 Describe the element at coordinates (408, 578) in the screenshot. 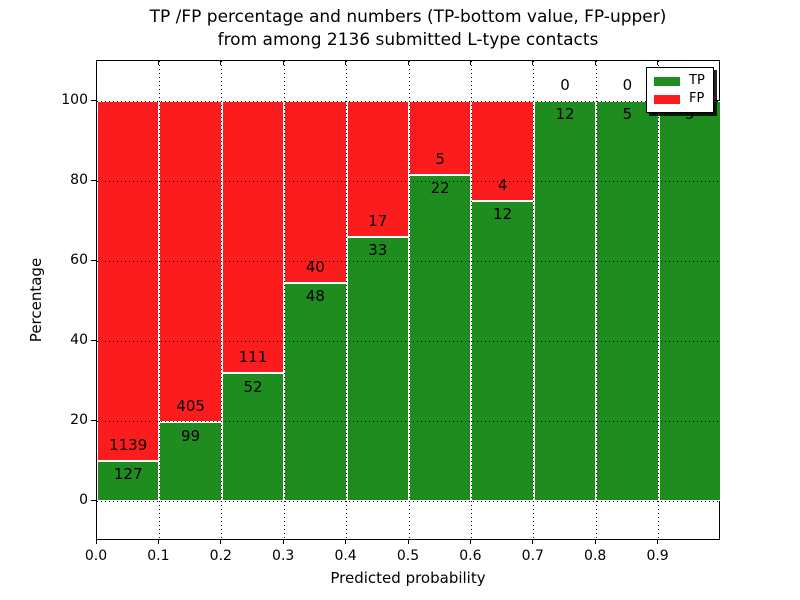

I see `x-axis-label: Predicted probability` at that location.